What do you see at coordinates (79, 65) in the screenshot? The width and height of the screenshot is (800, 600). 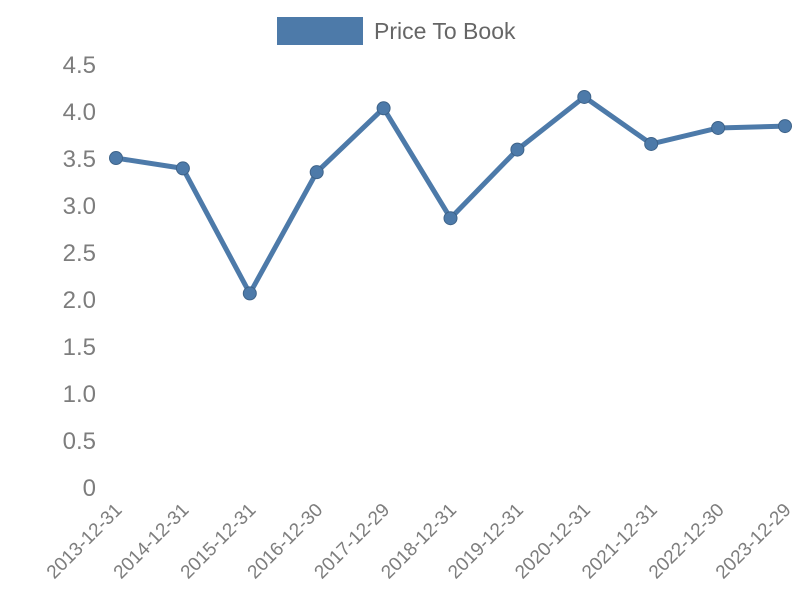 I see `y-axis-tick-label: 4.5` at bounding box center [79, 65].